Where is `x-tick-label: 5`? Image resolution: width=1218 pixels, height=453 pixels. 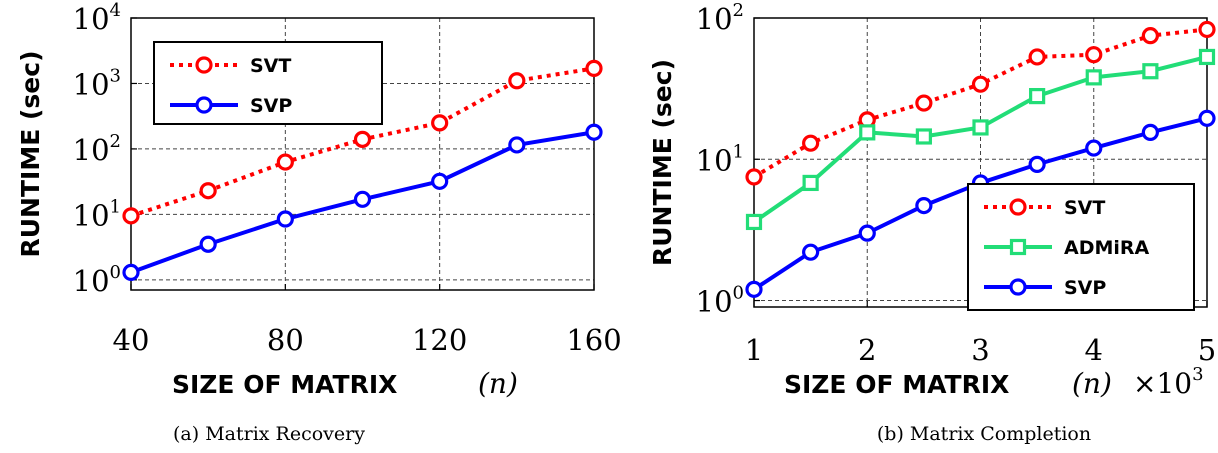 x-tick-label: 5 is located at coordinates (1207, 350).